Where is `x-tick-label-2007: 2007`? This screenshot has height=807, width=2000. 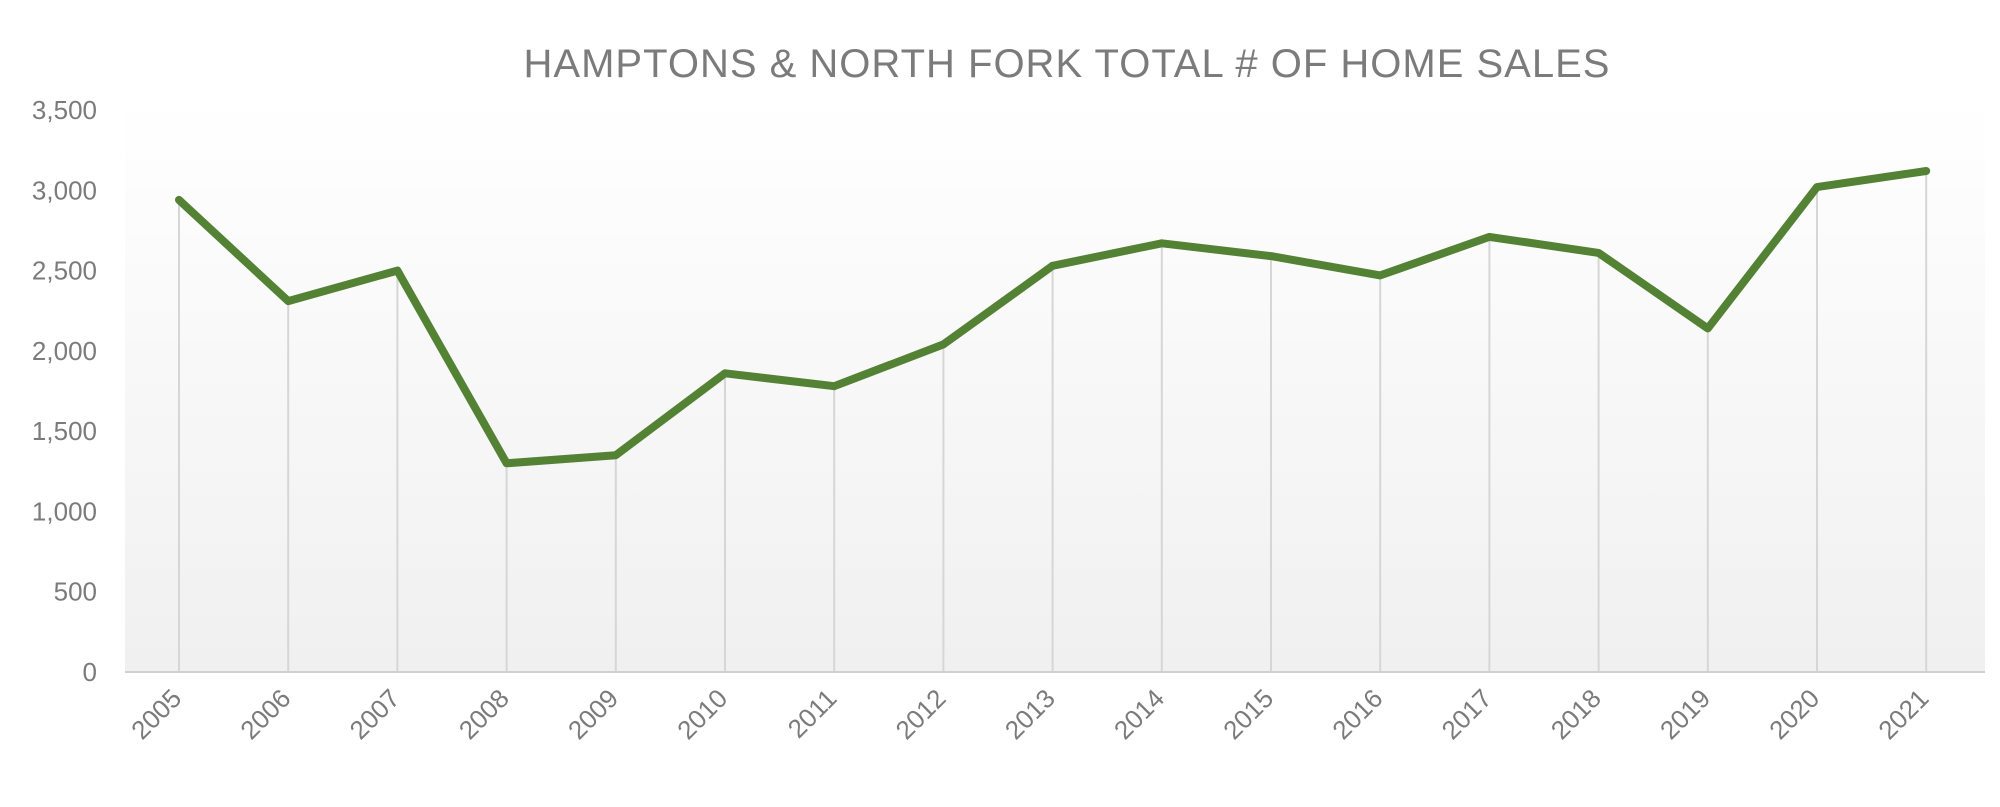 x-tick-label-2007: 2007 is located at coordinates (375, 714).